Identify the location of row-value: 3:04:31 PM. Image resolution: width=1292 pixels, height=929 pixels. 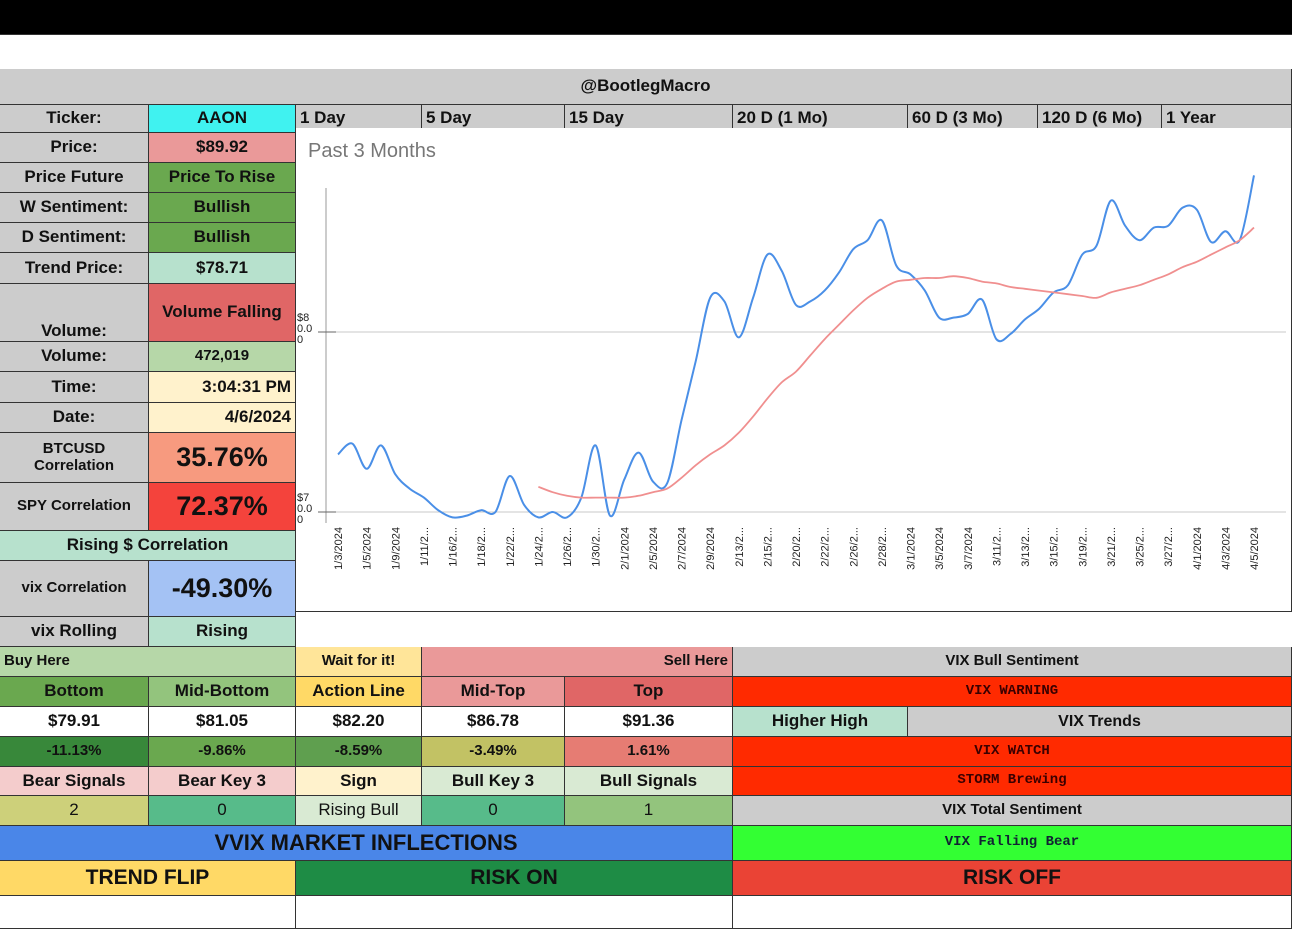
(222, 387).